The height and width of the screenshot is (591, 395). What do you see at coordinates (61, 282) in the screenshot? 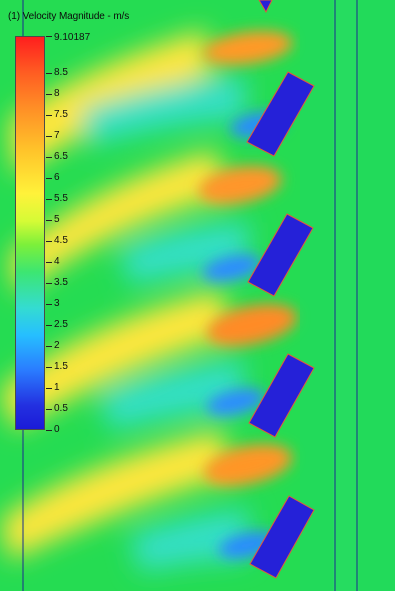
I see `legend-tick-label: 3.5` at bounding box center [61, 282].